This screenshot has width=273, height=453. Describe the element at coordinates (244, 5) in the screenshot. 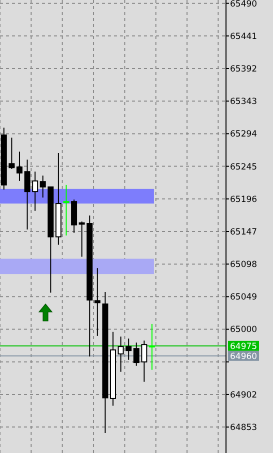

I see `y-tick-label: 65490` at that location.